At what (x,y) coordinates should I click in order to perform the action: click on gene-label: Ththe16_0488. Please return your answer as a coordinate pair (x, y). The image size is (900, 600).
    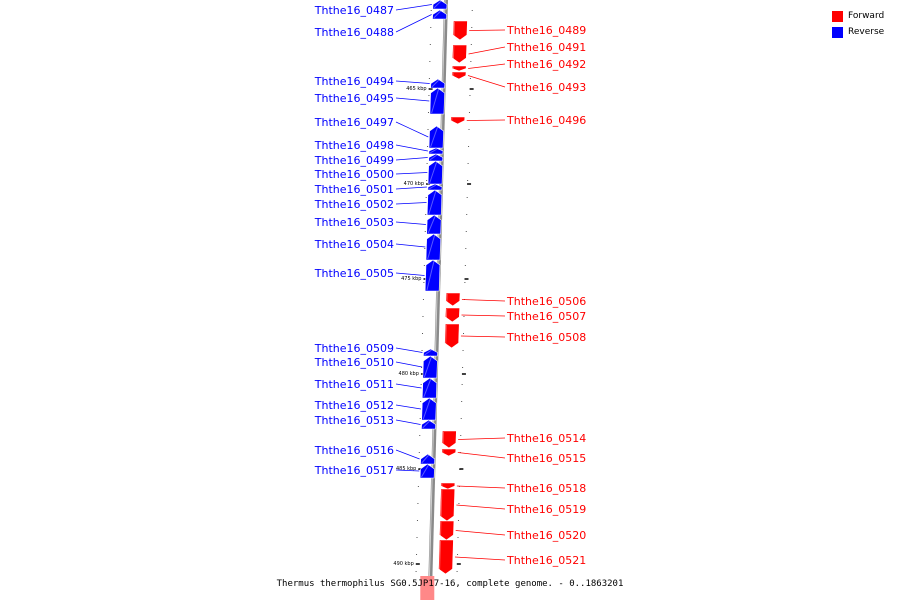
    Looking at the image, I should click on (354, 32).